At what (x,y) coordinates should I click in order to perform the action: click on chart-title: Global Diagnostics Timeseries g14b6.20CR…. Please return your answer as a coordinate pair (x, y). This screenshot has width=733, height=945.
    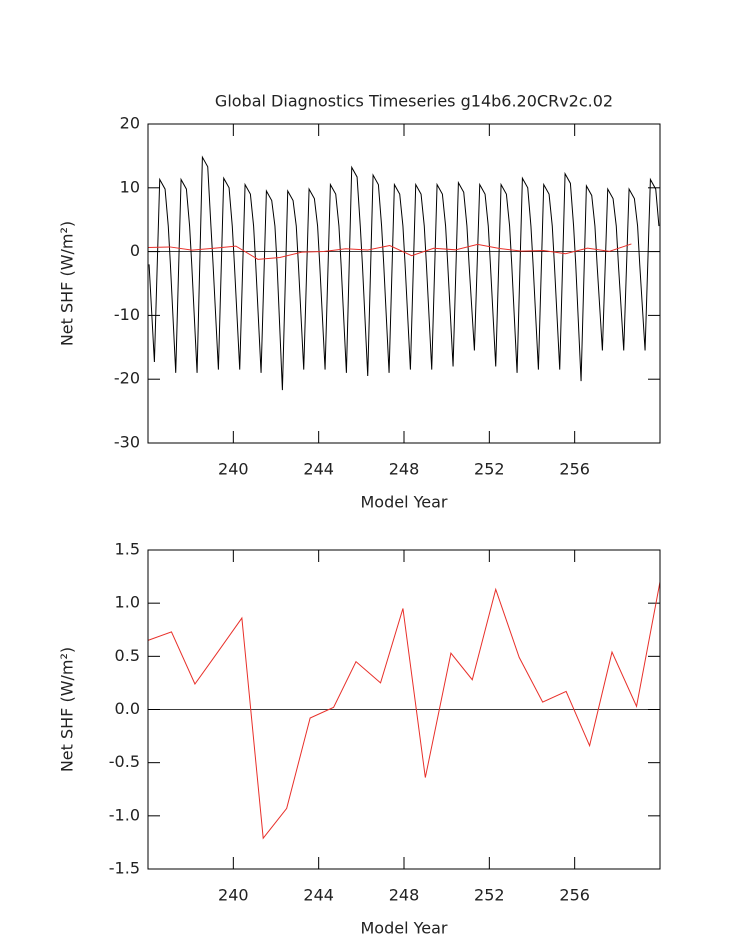
    Looking at the image, I should click on (414, 101).